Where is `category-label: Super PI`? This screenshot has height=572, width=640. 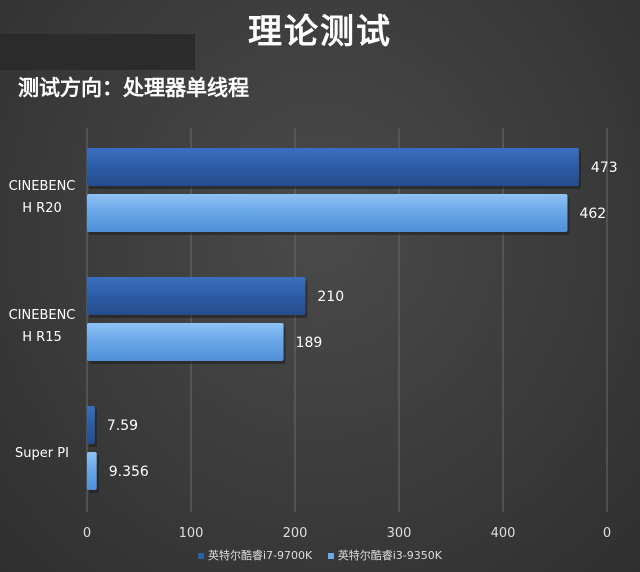 category-label: Super PI is located at coordinates (42, 453).